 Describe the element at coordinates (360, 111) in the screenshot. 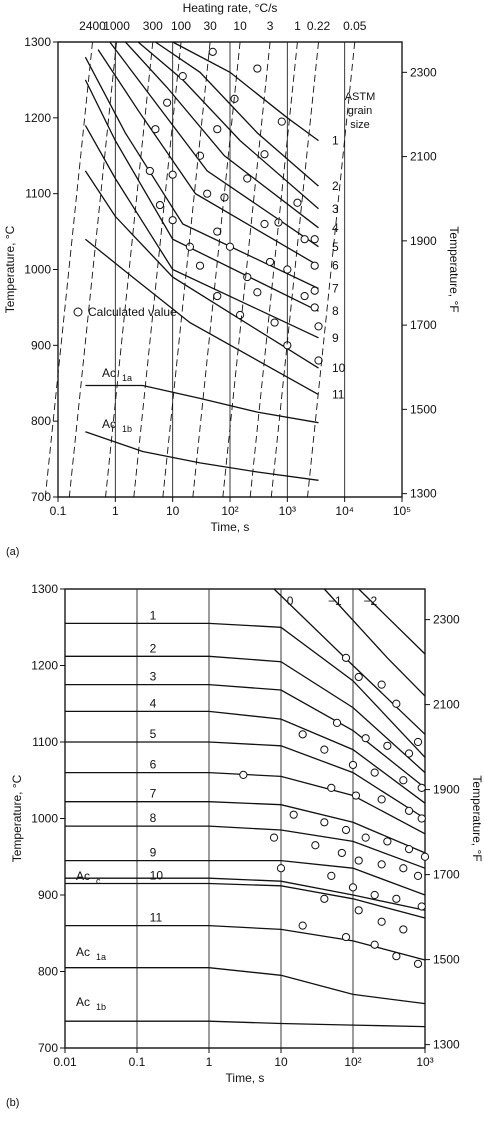

I see `grain-title-text: grain` at that location.